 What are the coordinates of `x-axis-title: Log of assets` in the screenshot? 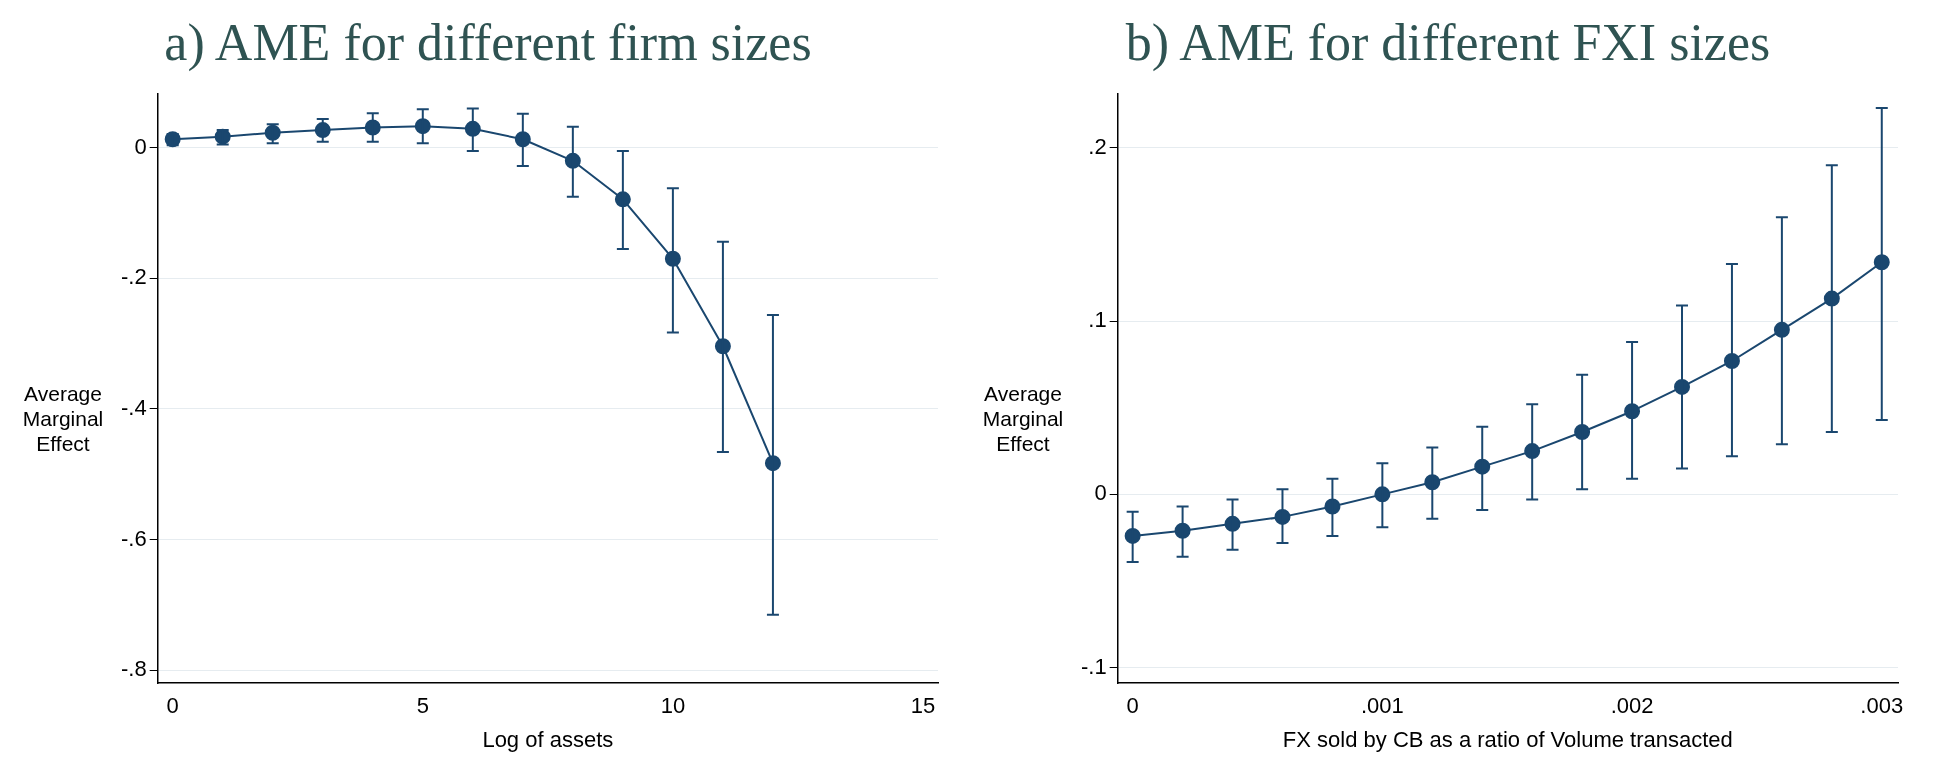 It's located at (548, 739).